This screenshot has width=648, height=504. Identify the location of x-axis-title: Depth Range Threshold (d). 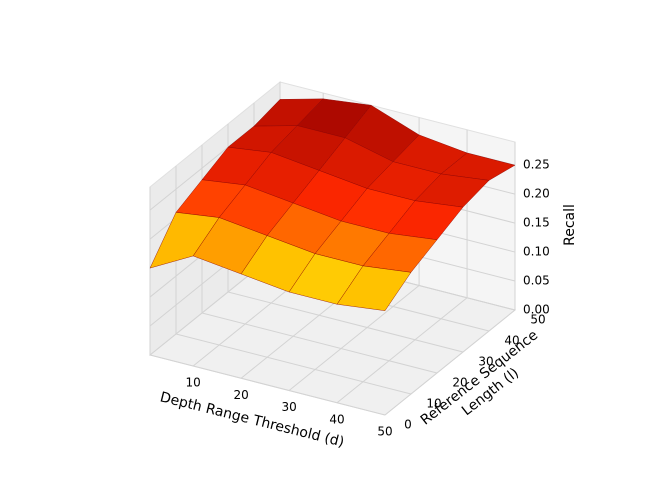
(251, 419).